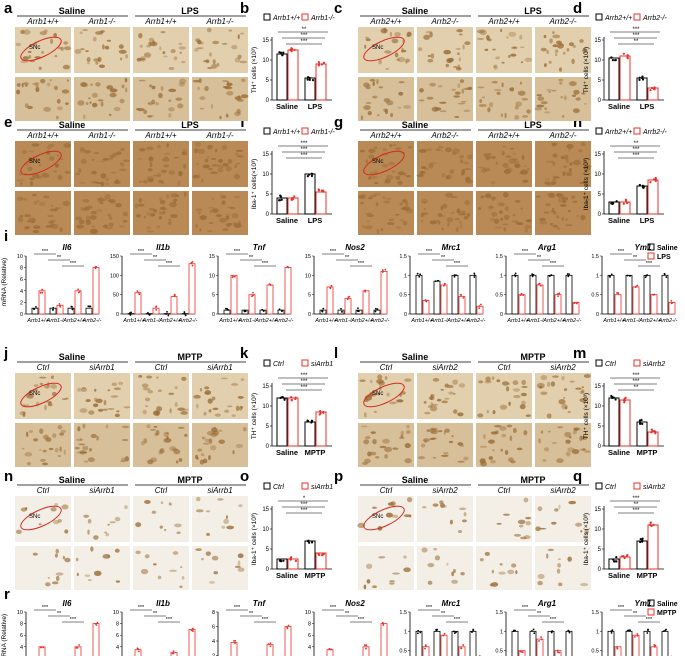 Image resolution: width=685 pixels, height=656 pixels. I want to click on bar-h, so click(625, 208).